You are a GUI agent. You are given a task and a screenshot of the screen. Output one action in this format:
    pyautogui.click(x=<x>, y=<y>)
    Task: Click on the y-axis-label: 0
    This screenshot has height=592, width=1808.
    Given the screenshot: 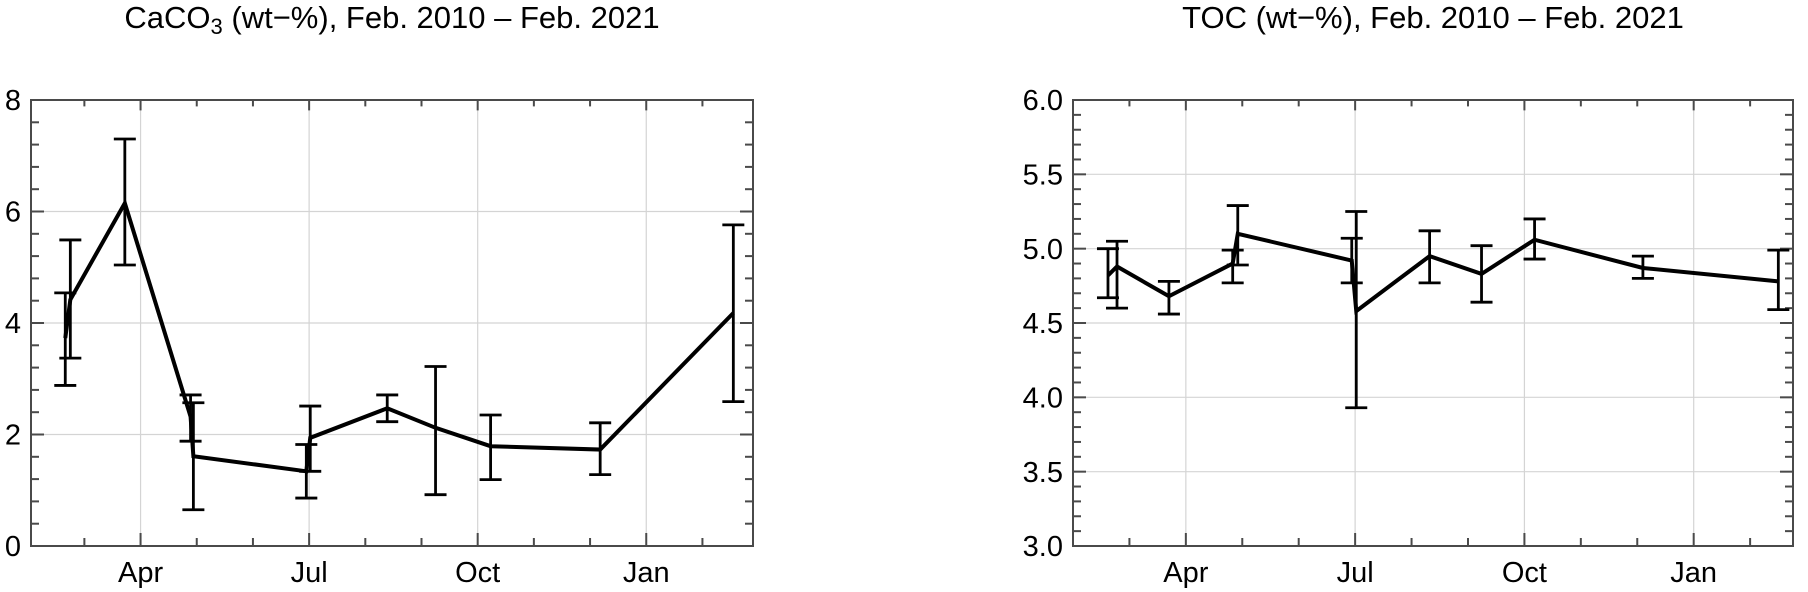 What is the action you would take?
    pyautogui.click(x=13, y=547)
    